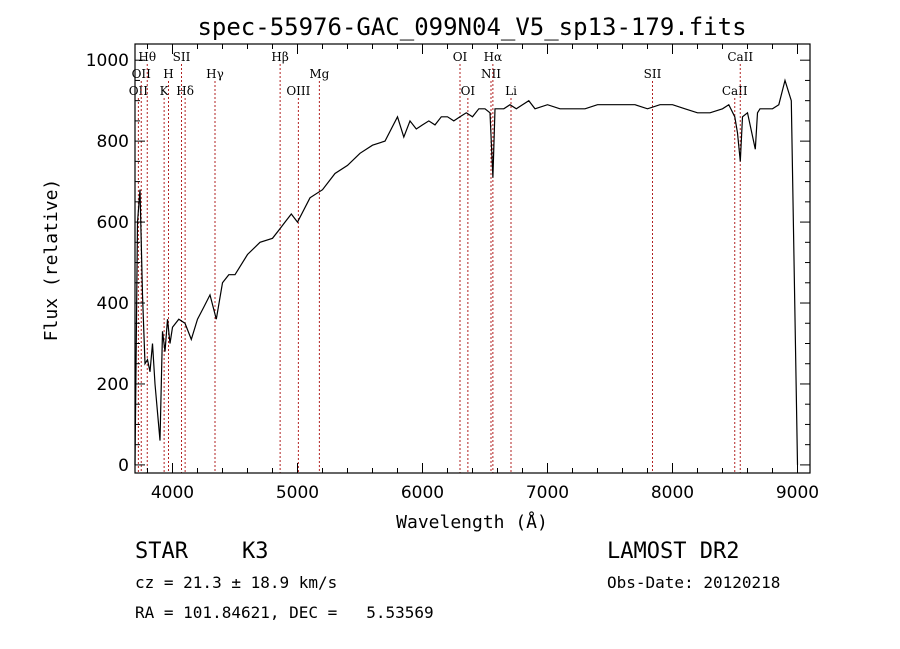 The width and height of the screenshot is (900, 649). What do you see at coordinates (161, 551) in the screenshot?
I see `object-class: STAR` at bounding box center [161, 551].